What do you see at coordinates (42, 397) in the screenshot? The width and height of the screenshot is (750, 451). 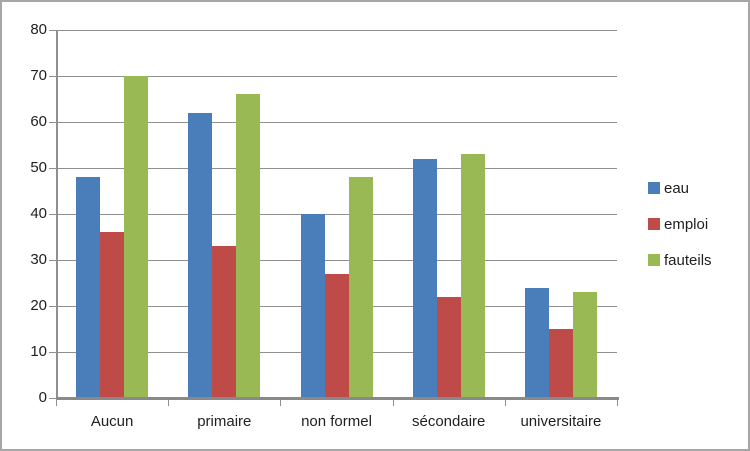 I see `y-axis-label: 0` at bounding box center [42, 397].